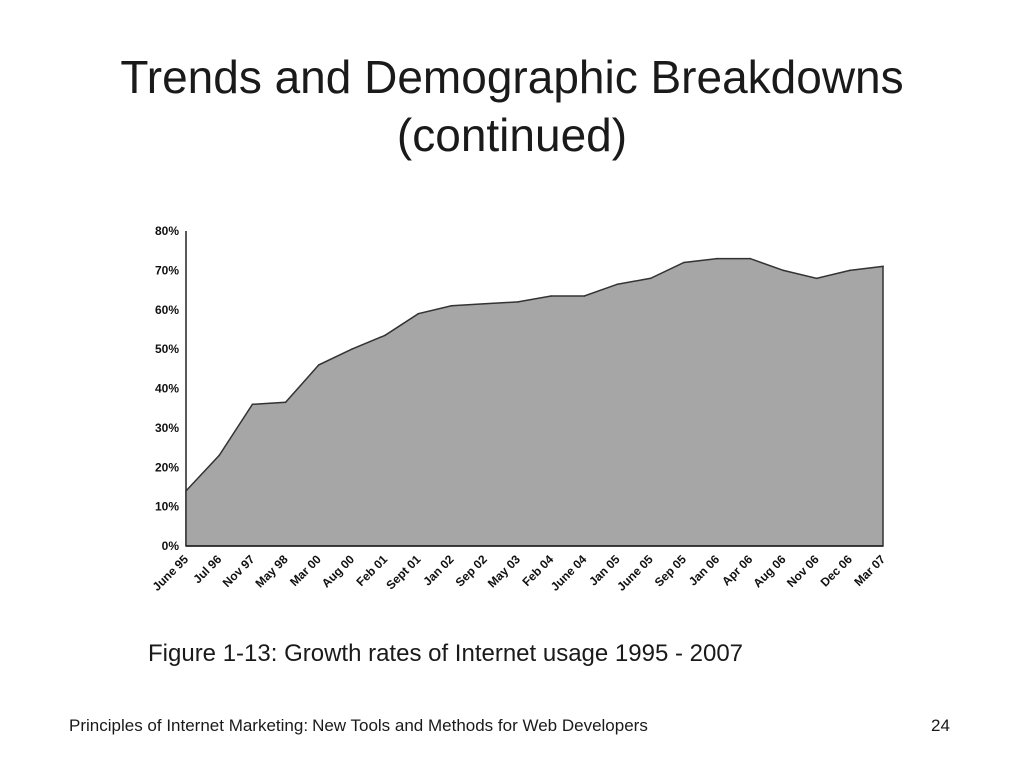 Image resolution: width=1024 pixels, height=768 pixels. What do you see at coordinates (338, 571) in the screenshot?
I see `x-tick-label: Aug 00` at bounding box center [338, 571].